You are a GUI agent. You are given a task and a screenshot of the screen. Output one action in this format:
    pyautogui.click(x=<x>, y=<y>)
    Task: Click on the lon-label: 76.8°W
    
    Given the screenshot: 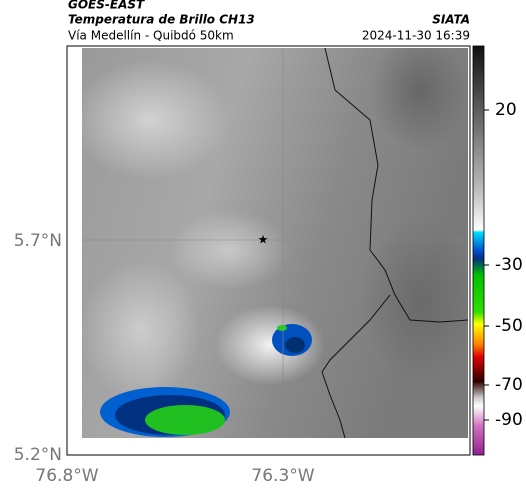 What is the action you would take?
    pyautogui.click(x=66, y=476)
    